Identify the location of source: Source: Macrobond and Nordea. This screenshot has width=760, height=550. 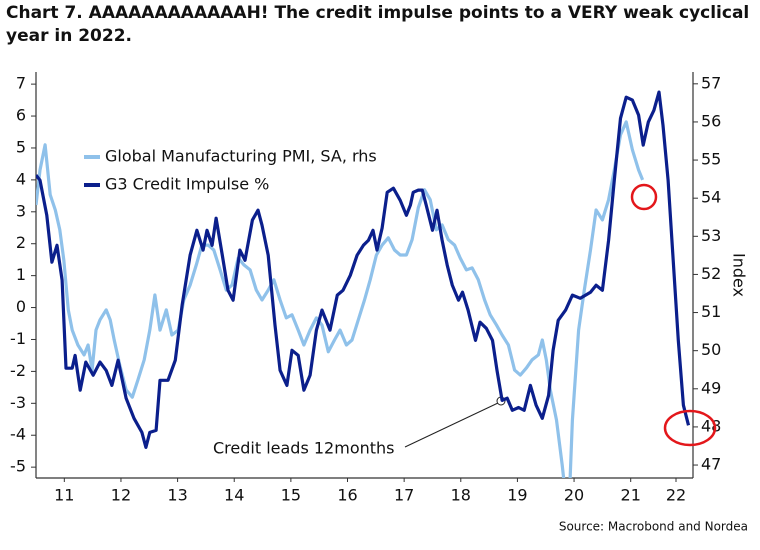
(653, 527).